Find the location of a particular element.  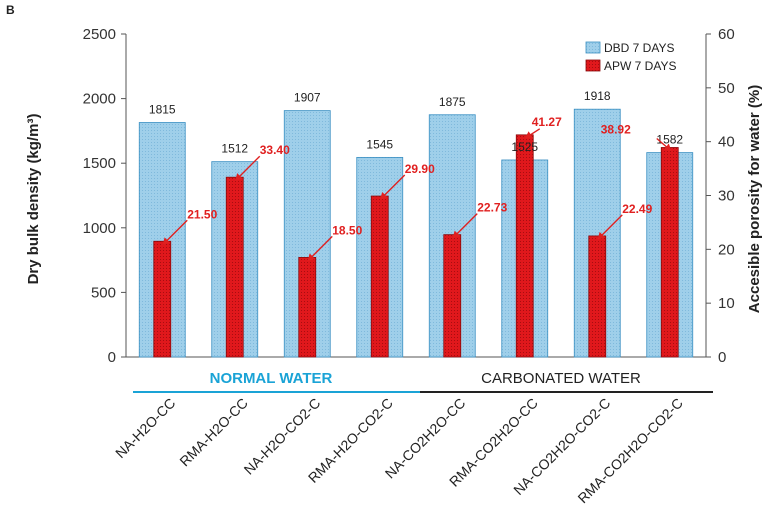

apw-value-label: 33.40 is located at coordinates (275, 150).